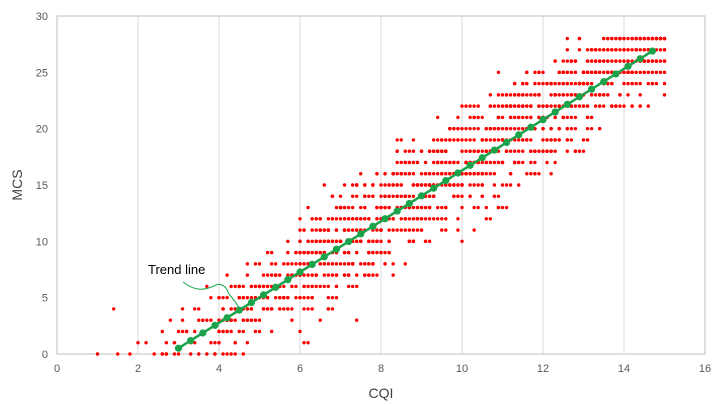 This screenshot has height=405, width=724. I want to click on y-tick-label: 15, so click(42, 186).